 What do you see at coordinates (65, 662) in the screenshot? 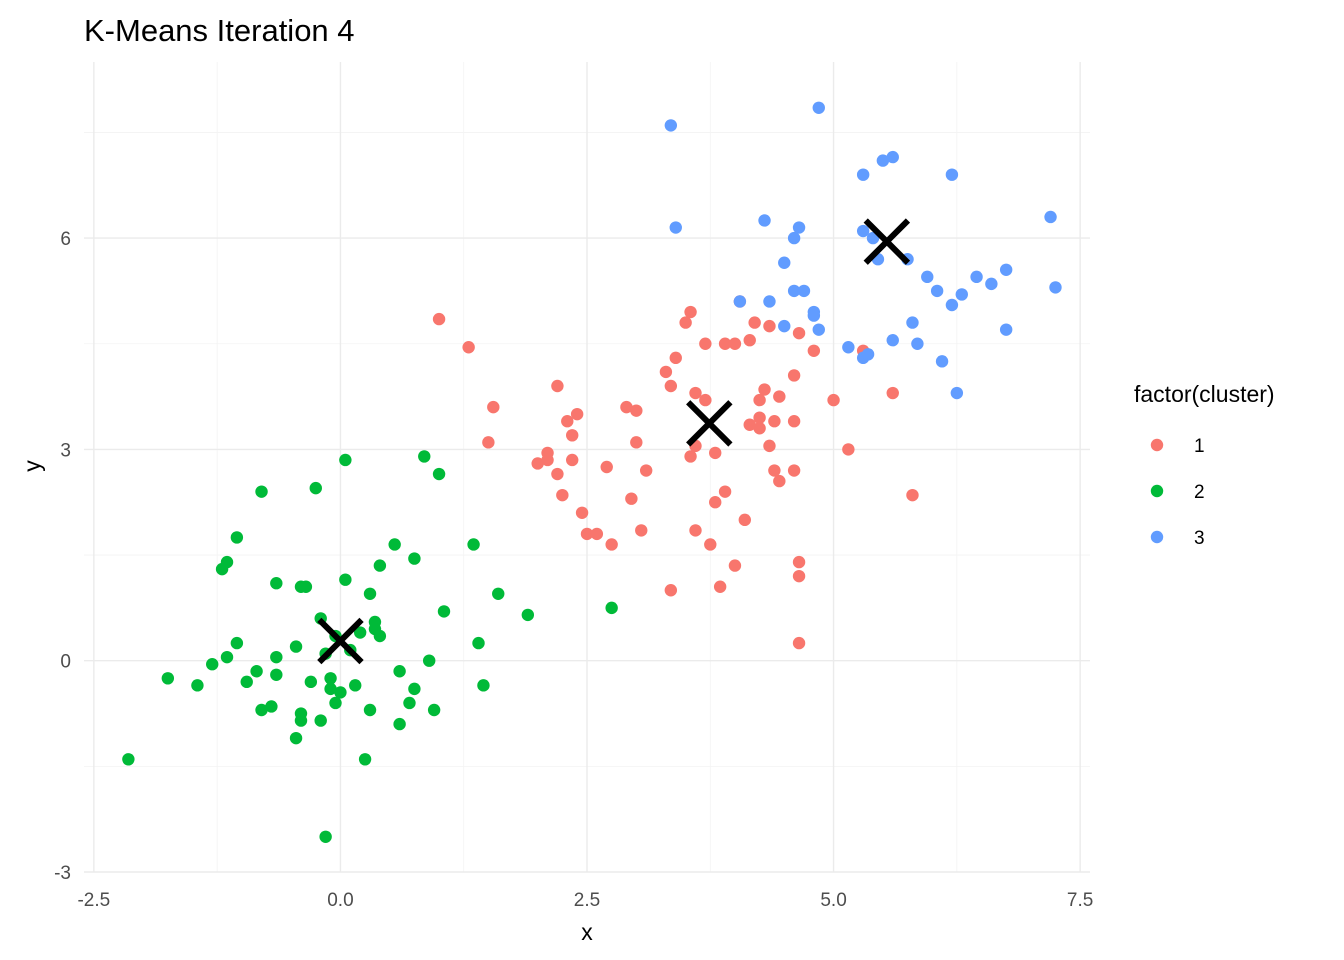
I see `y-tick-label: 0` at bounding box center [65, 662].